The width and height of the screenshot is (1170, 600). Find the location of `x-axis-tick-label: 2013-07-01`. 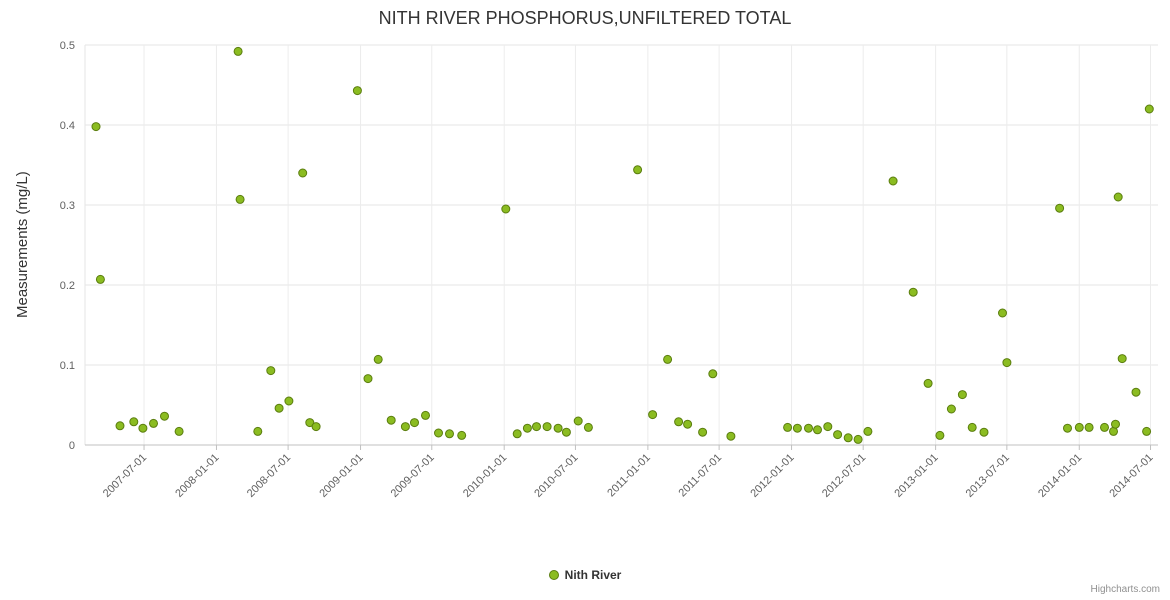

x-axis-tick-label: 2013-07-01 is located at coordinates (988, 476).